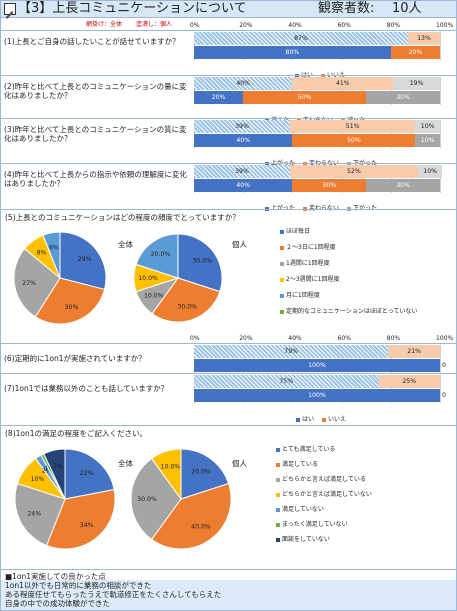  I want to click on q5-label: (5)上長とのコミュニケーションはどの程度の頻度でとっていますか？, so click(122, 217).